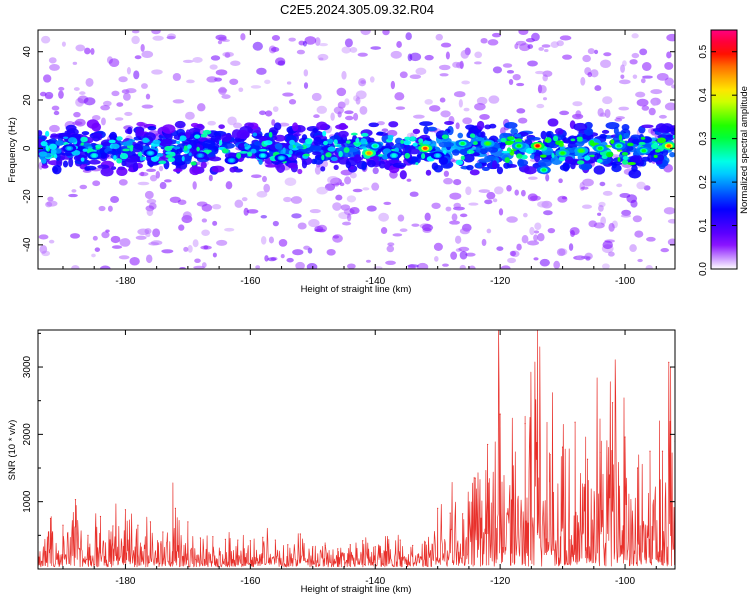 This screenshot has width=750, height=600. What do you see at coordinates (703, 269) in the screenshot?
I see `colorbar-tick-label: 0.0` at bounding box center [703, 269].